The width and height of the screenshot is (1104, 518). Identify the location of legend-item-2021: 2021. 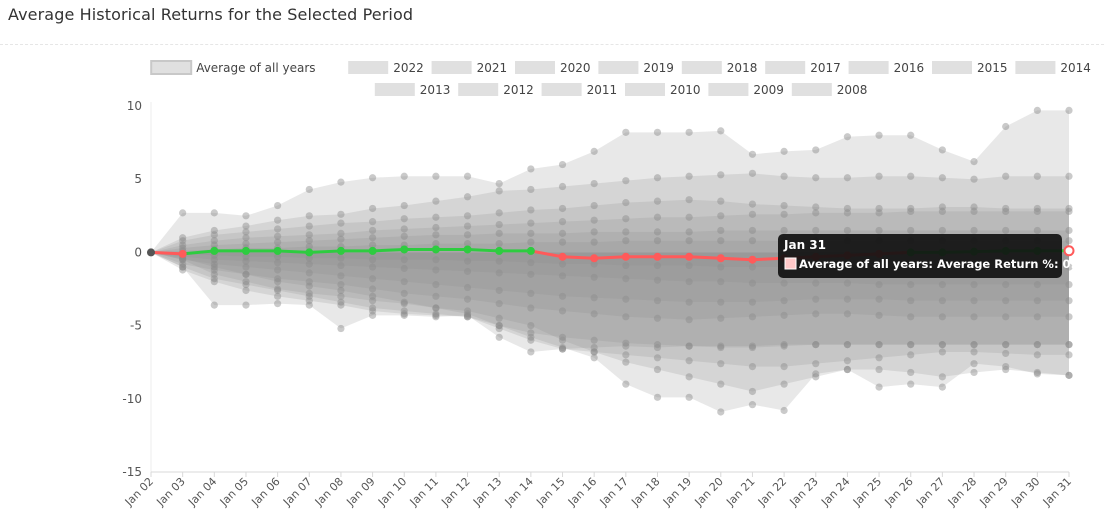
(469, 68).